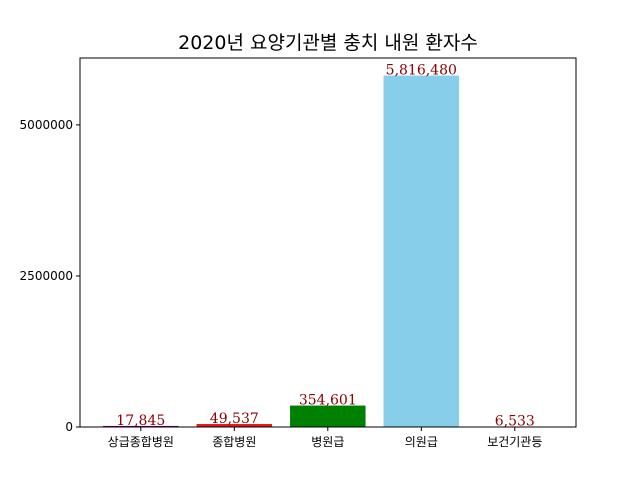  Describe the element at coordinates (46, 276) in the screenshot. I see `y-tick-label-2: 2500000` at that location.